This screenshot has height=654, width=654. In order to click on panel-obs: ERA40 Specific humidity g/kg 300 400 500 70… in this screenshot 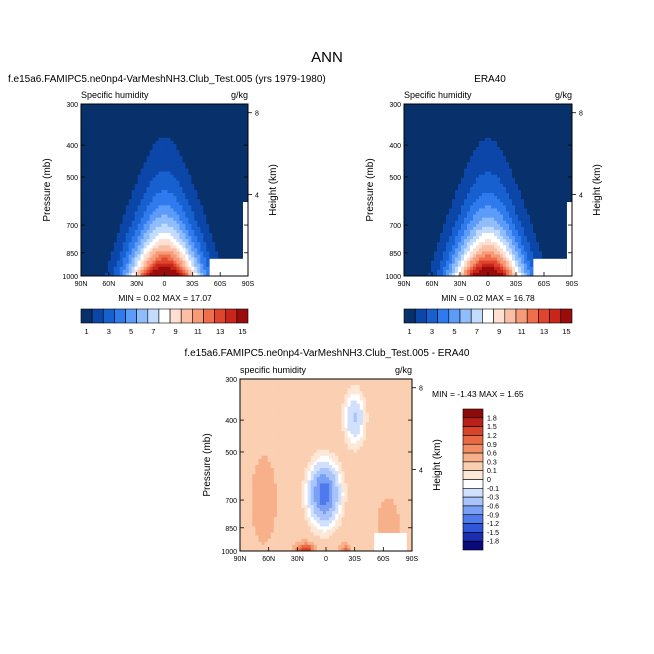, I will do `click(484, 188)`.